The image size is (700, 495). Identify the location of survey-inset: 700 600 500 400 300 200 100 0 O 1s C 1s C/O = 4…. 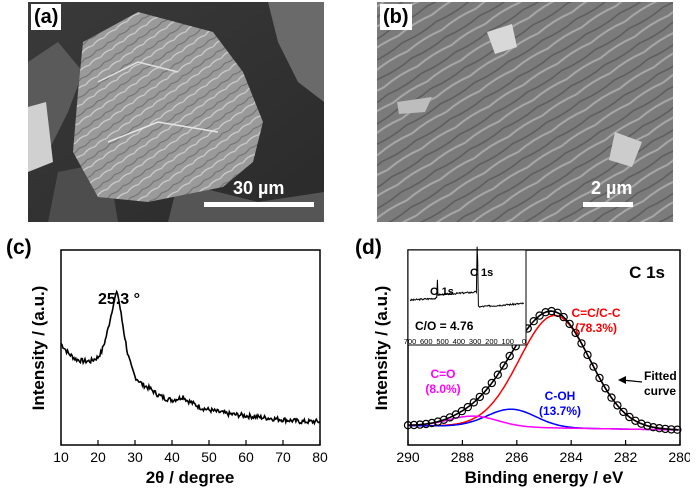
(465, 296).